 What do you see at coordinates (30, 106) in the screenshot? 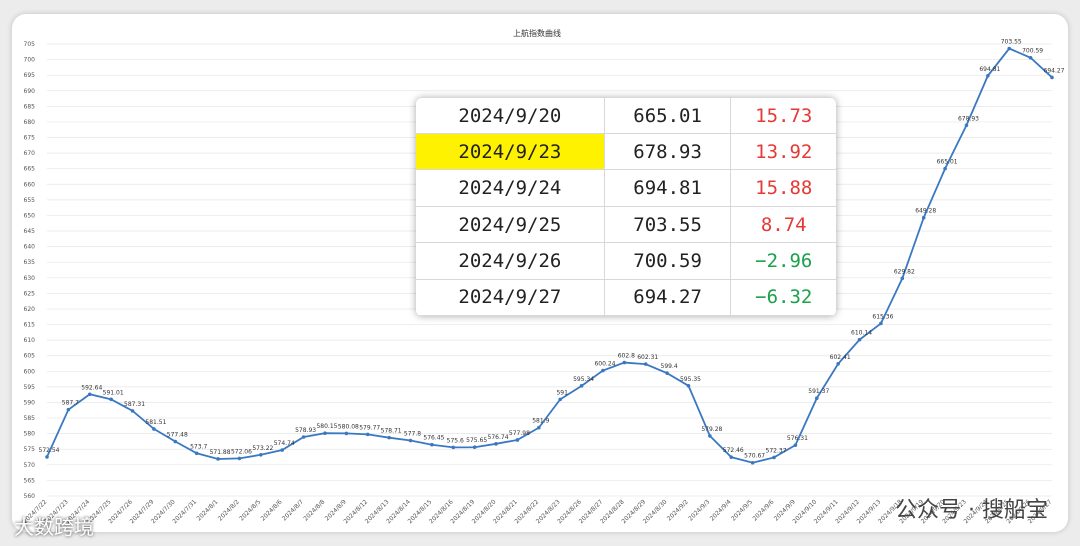
I see `y-tick-label: 685` at bounding box center [30, 106].